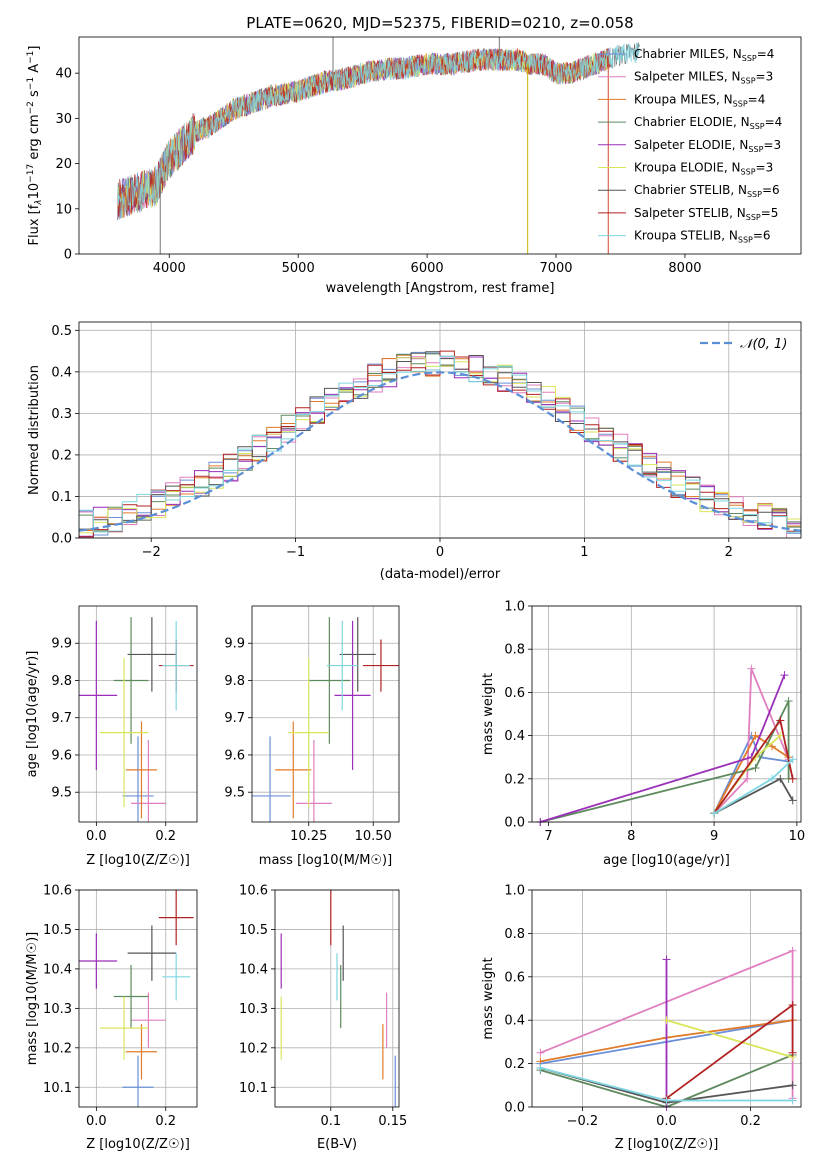 The height and width of the screenshot is (1170, 819). Describe the element at coordinates (514, 607) in the screenshot. I see `y-tick-label: 1.0` at that location.